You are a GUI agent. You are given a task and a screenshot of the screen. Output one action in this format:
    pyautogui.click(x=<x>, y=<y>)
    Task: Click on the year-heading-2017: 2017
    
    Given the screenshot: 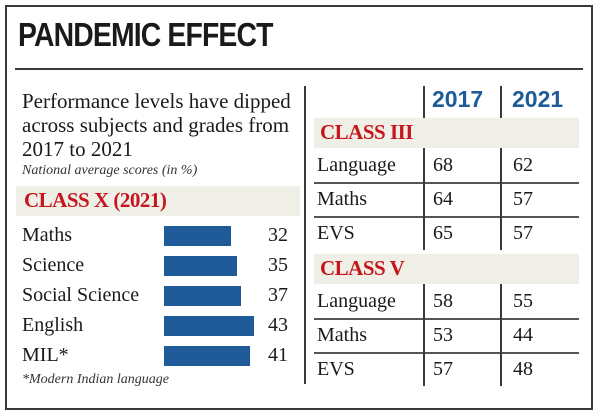 What is the action you would take?
    pyautogui.click(x=458, y=99)
    